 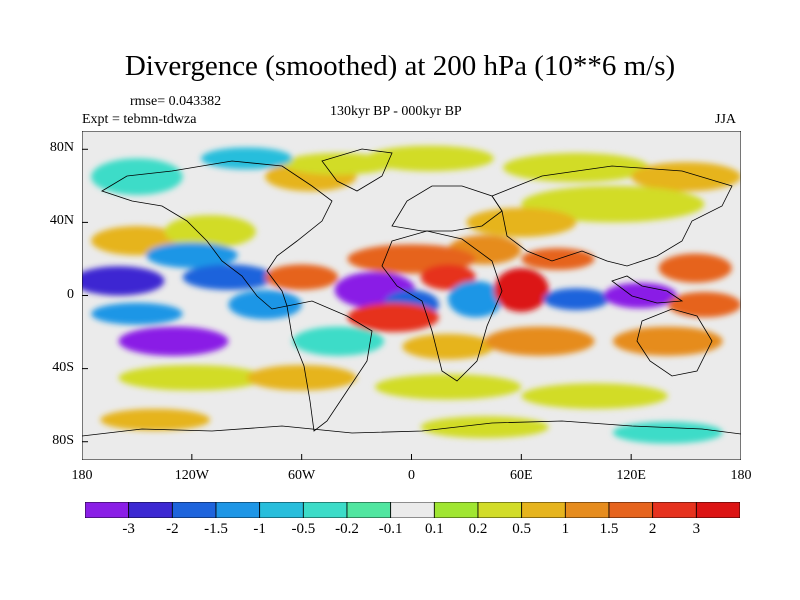 I want to click on colorbar-label: 1.5, so click(x=609, y=529).